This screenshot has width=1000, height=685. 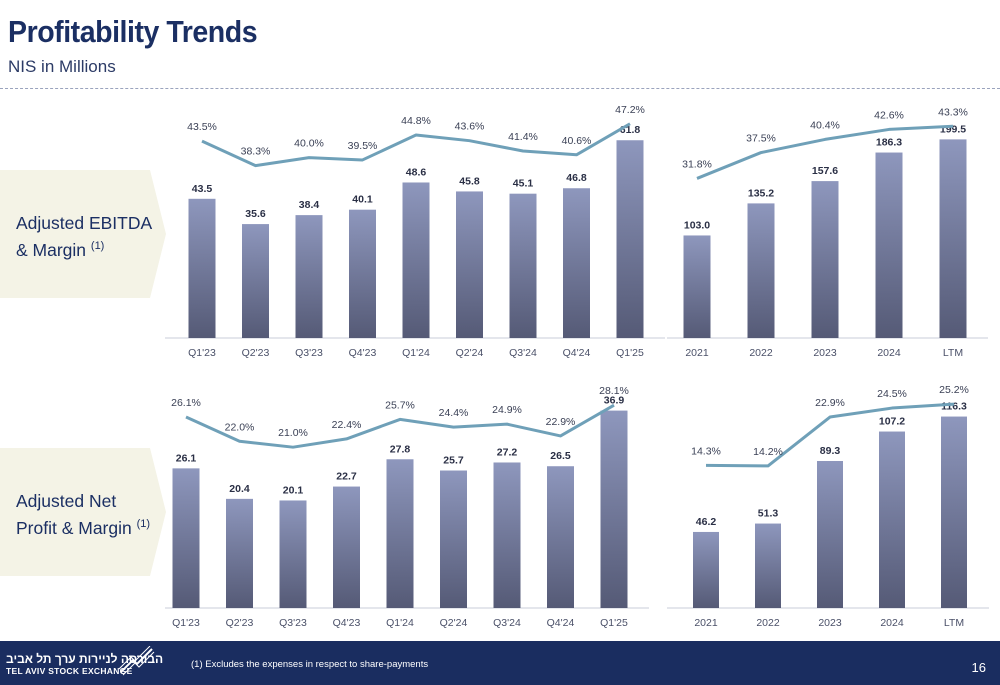 What do you see at coordinates (825, 125) in the screenshot?
I see `margin-label: 40.4%` at bounding box center [825, 125].